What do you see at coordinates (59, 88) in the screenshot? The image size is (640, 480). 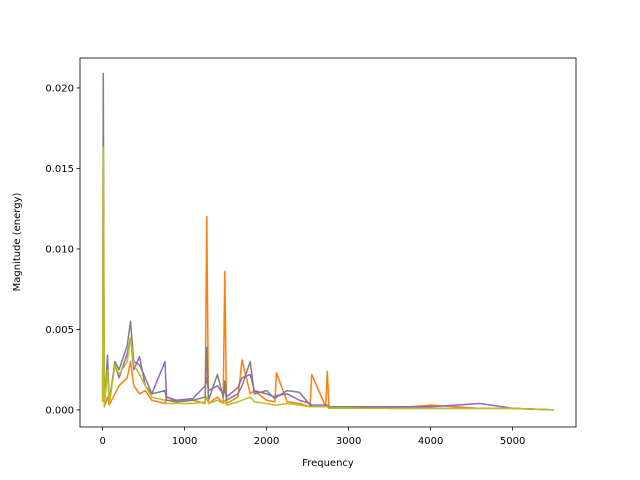 I see `y-tick-label: 0.020` at bounding box center [59, 88].